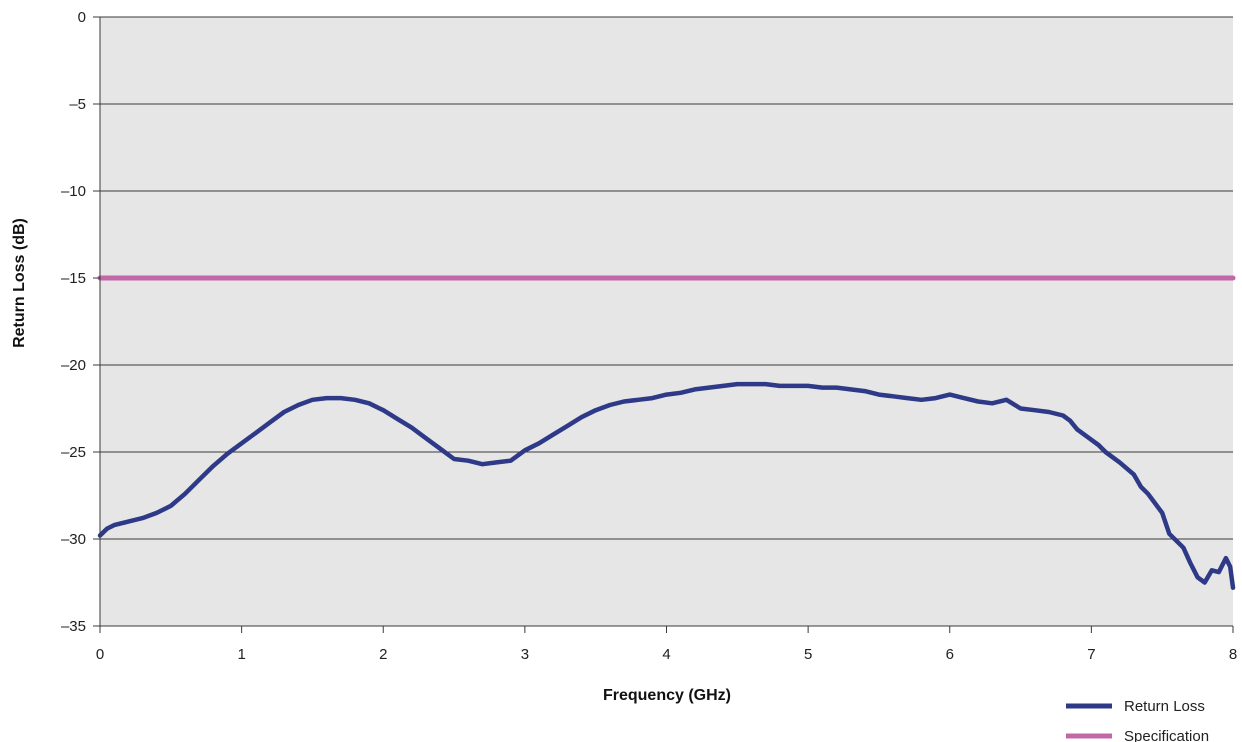 The image size is (1242, 742). What do you see at coordinates (808, 654) in the screenshot?
I see `x-tick-label: 5` at bounding box center [808, 654].